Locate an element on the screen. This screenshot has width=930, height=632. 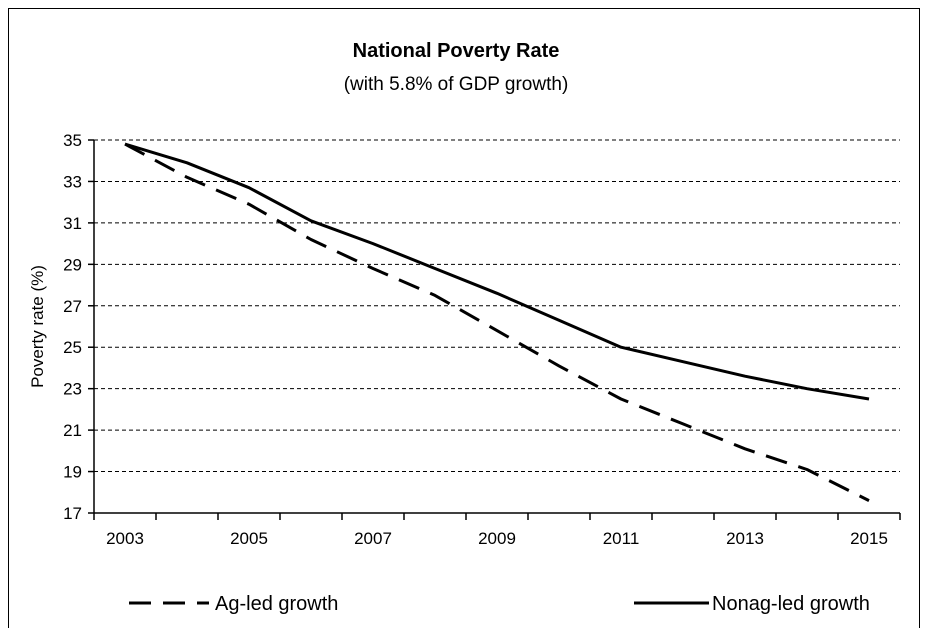
y-tick-label: 33 is located at coordinates (72, 181).